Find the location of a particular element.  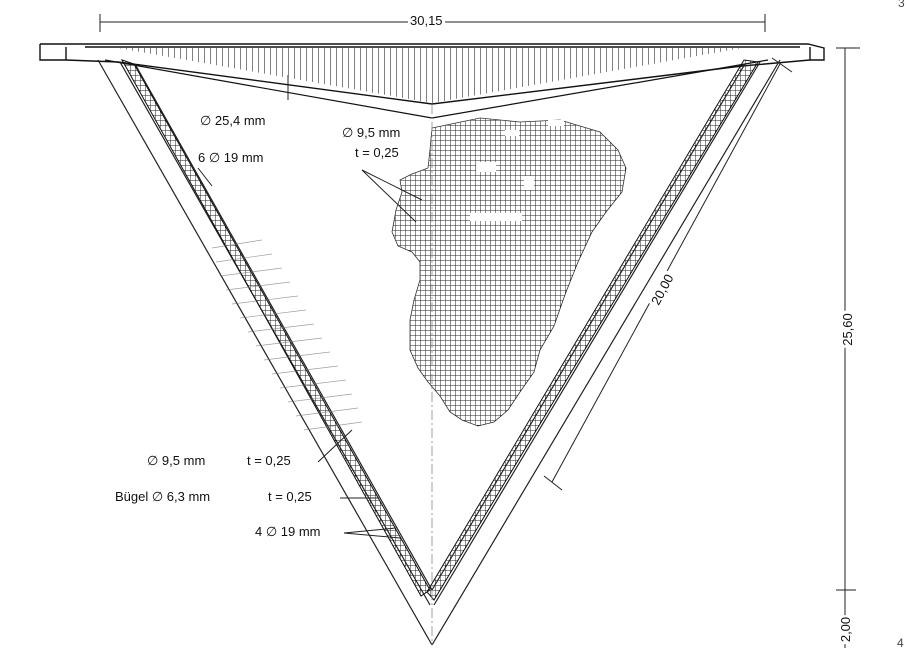

top-bars-label: 6 ∅ 19 mm is located at coordinates (231, 157).